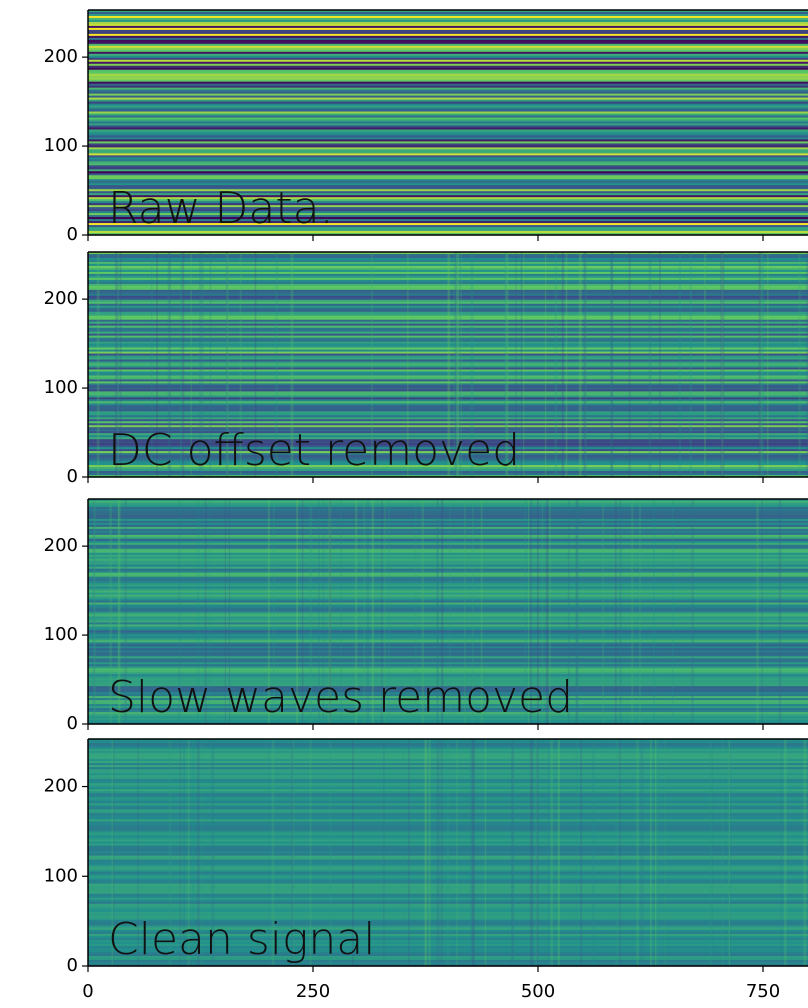 Image resolution: width=808 pixels, height=1008 pixels. I want to click on x-tick-label: 0, so click(87, 991).